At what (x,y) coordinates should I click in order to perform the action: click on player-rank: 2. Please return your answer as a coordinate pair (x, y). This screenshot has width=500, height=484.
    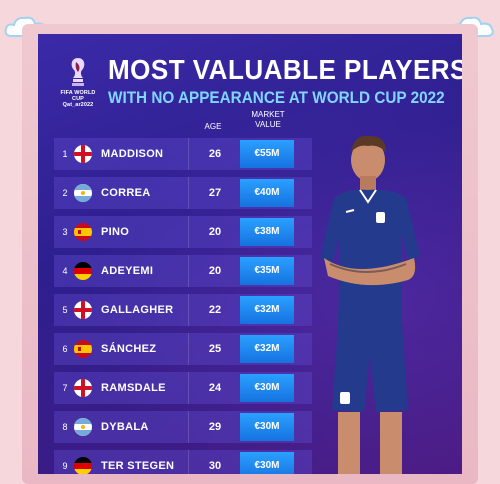
    Looking at the image, I should click on (65, 193).